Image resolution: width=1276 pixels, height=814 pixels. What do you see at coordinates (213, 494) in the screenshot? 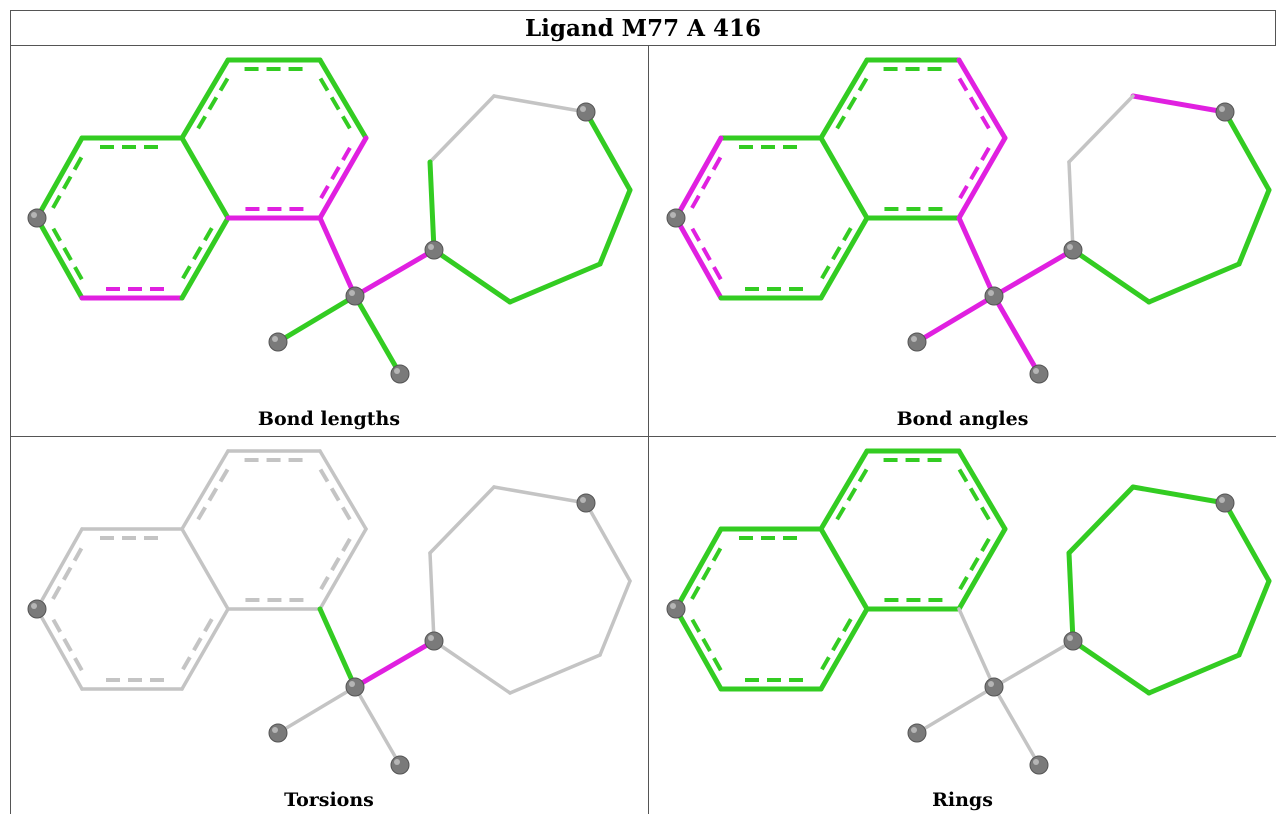
I see `bond-Ba-aromatic-dash` at bounding box center [213, 494].